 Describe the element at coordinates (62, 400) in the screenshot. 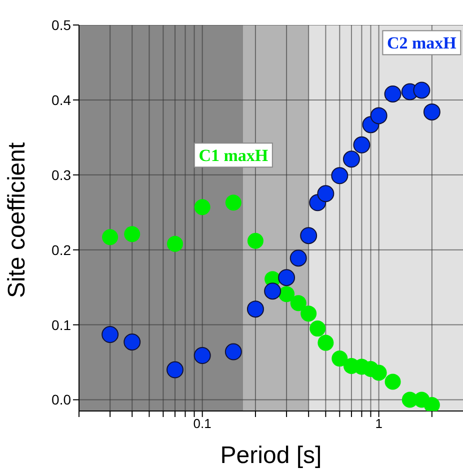

I see `y-tick-label: 0.0` at that location.